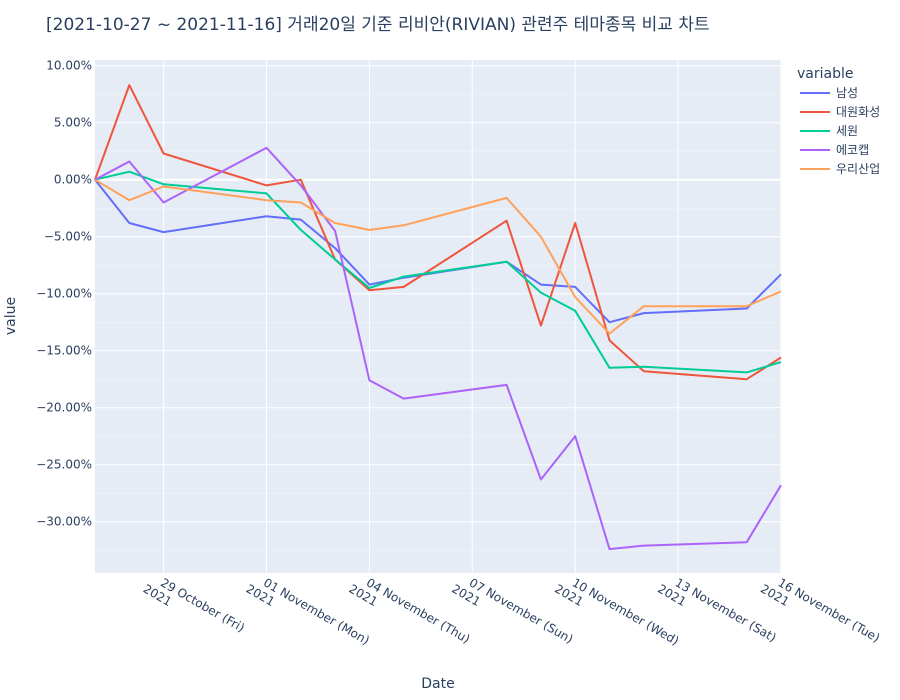  I want to click on legend-item: 우리산업, so click(840, 169).